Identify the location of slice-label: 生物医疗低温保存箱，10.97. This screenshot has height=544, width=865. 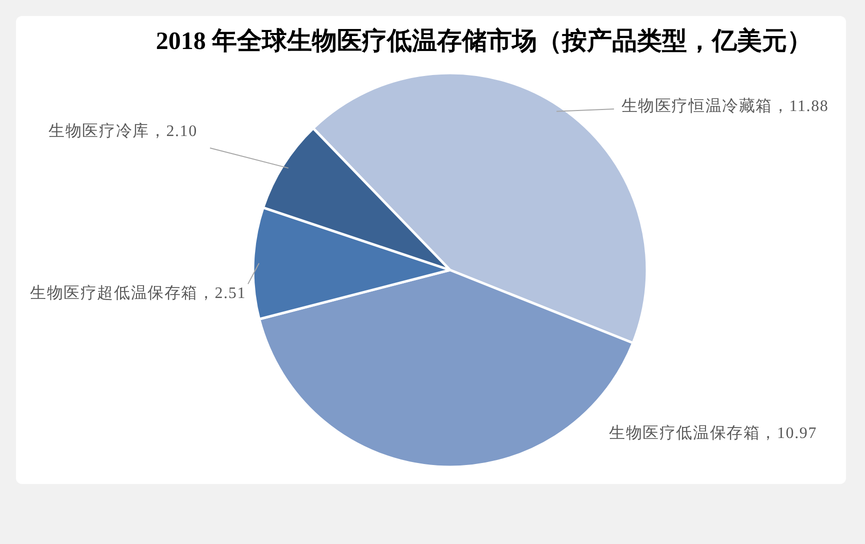
(713, 434).